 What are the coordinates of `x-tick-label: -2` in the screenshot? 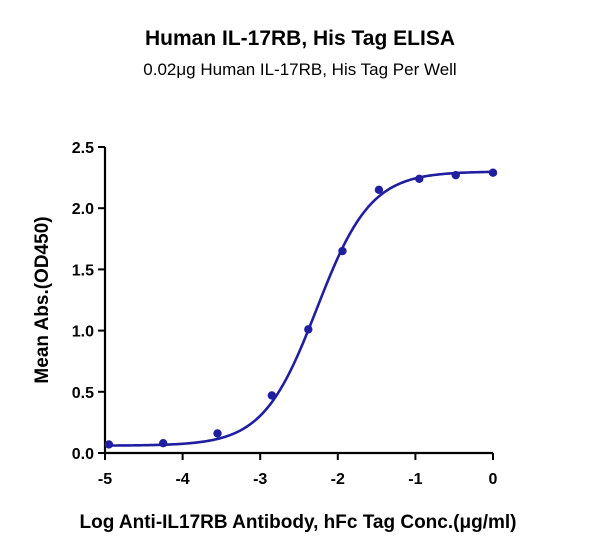 It's located at (338, 479).